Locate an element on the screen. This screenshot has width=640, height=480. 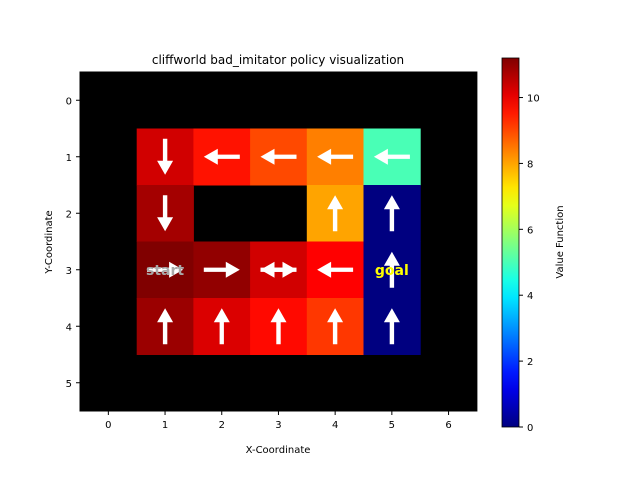
y-tick-label: 4 is located at coordinates (69, 327).